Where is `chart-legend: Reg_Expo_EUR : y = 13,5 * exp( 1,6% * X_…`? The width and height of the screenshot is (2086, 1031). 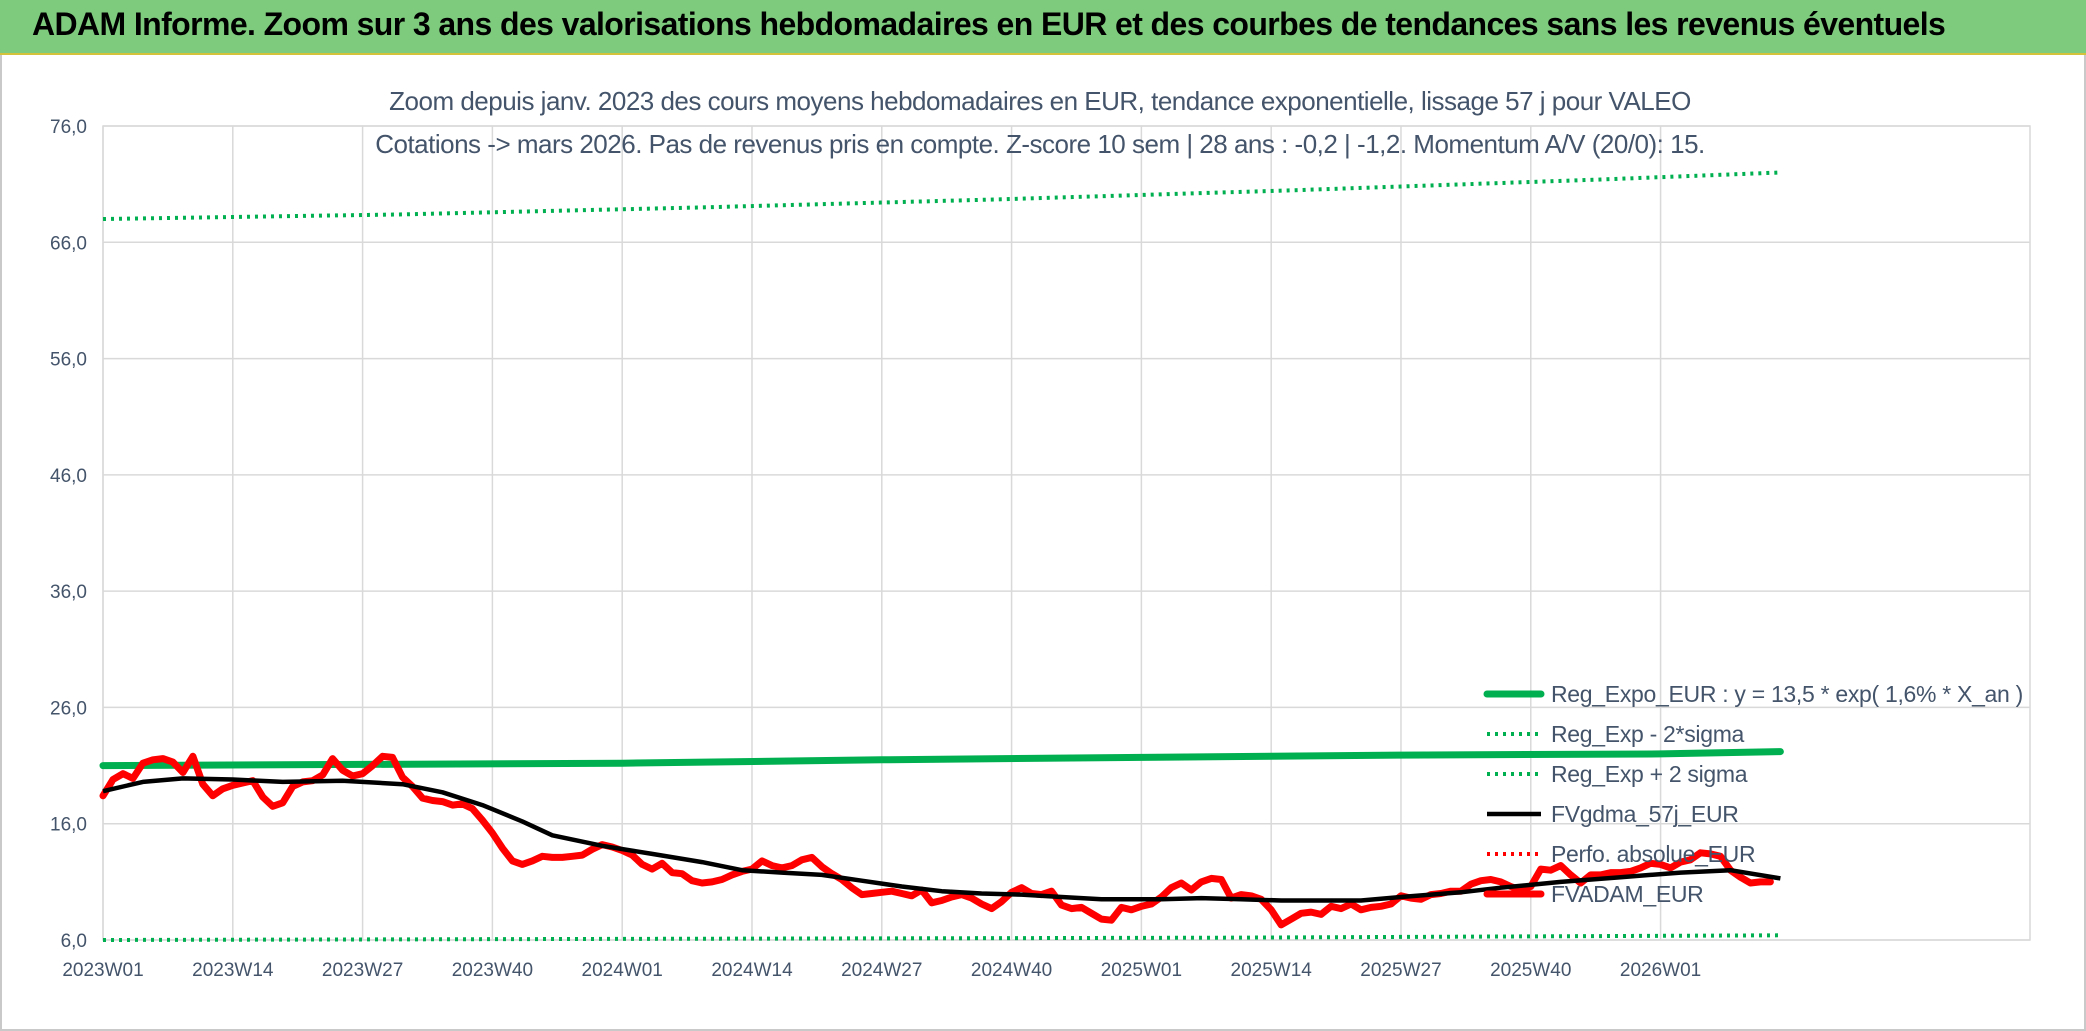 chart-legend: Reg_Expo_EUR : y = 13,5 * exp( 1,6% * X_… is located at coordinates (1753, 794).